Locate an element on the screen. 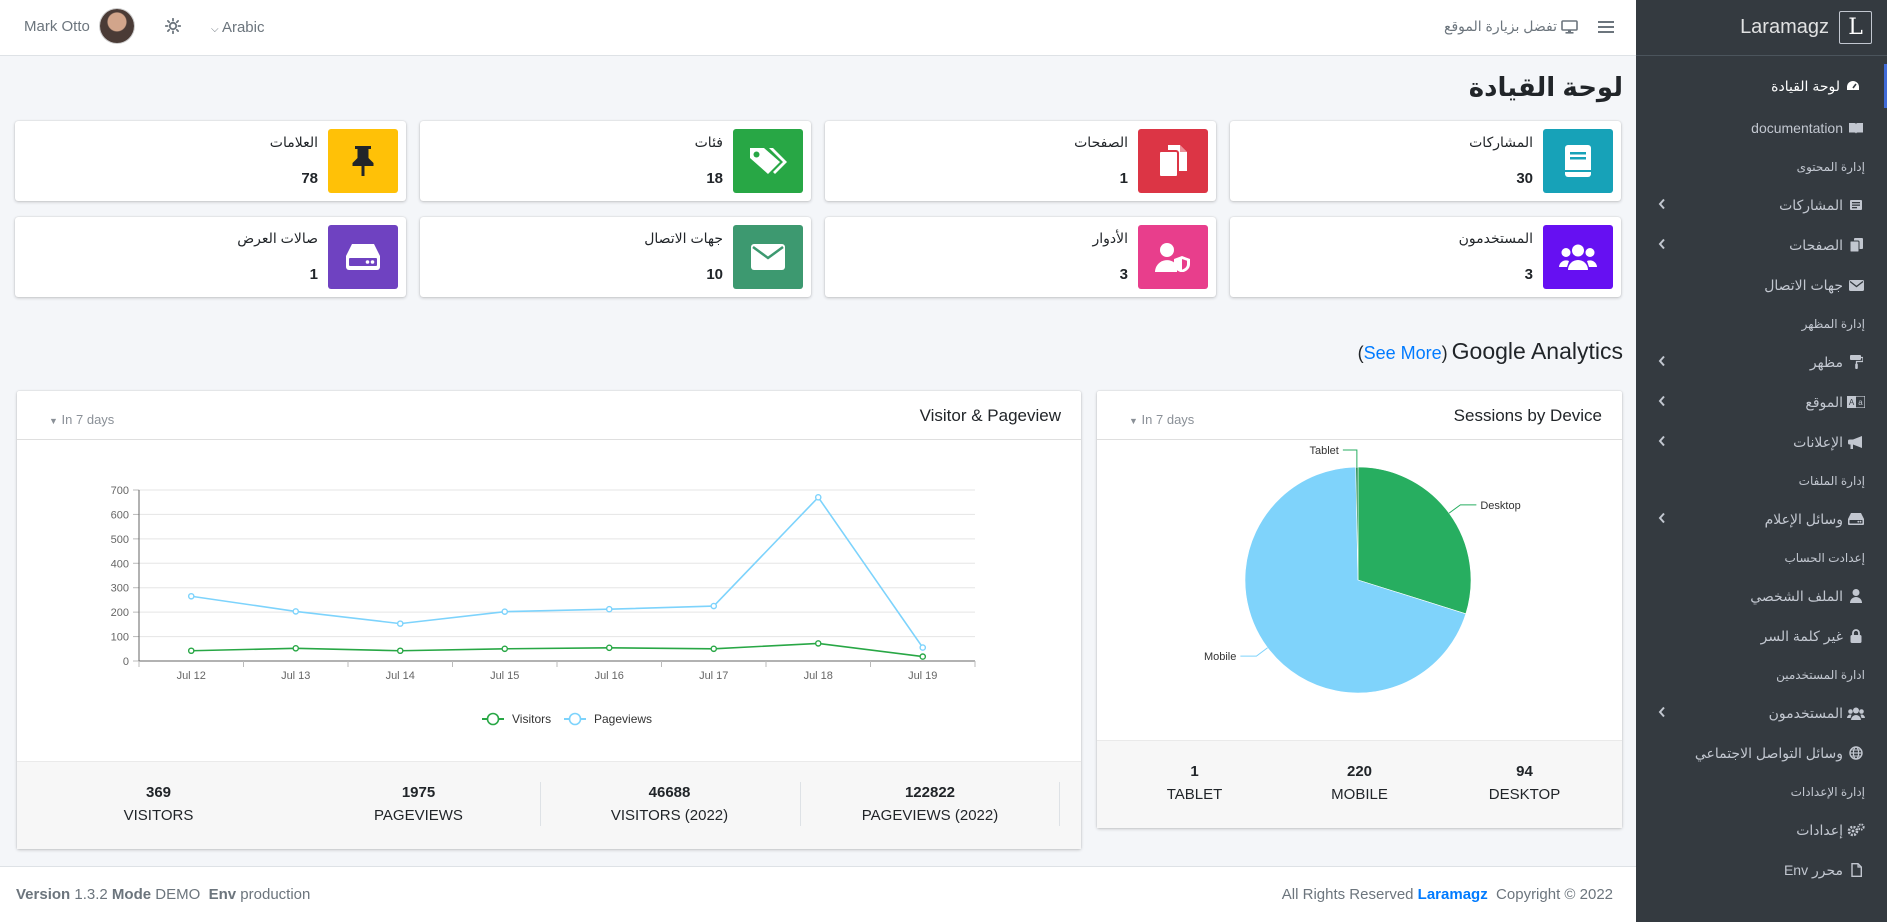  sidebar-item: جهات الاتصال is located at coordinates (1761, 285).